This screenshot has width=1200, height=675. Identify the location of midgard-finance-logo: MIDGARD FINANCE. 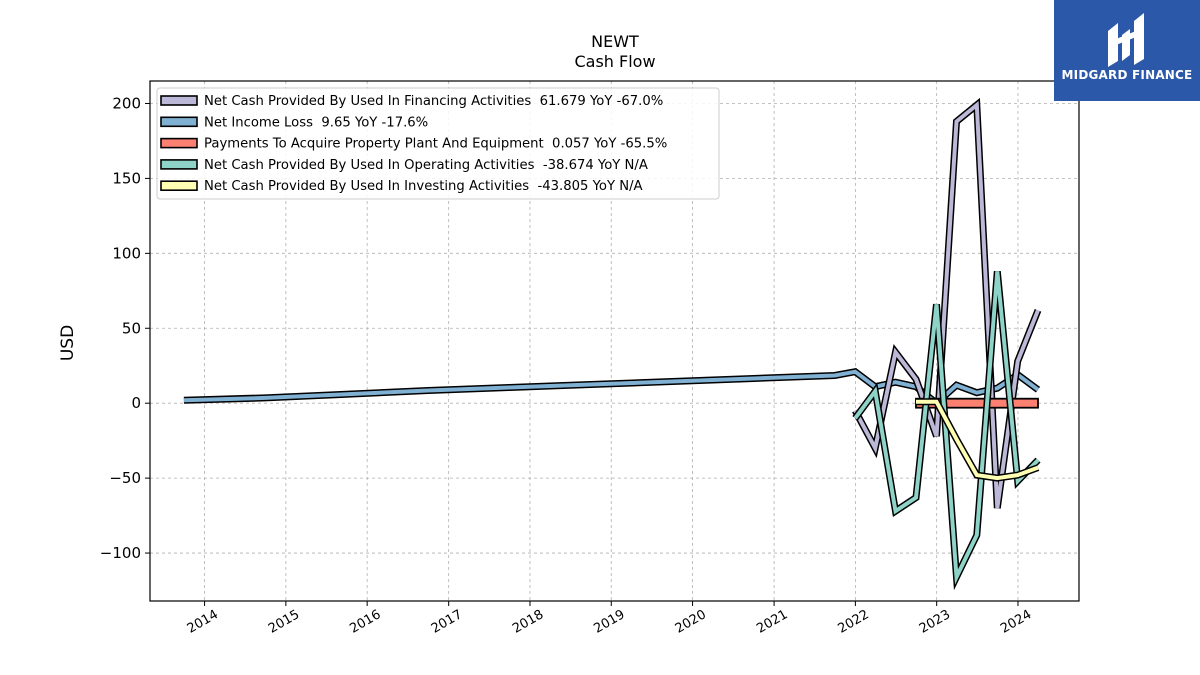
(1127, 50).